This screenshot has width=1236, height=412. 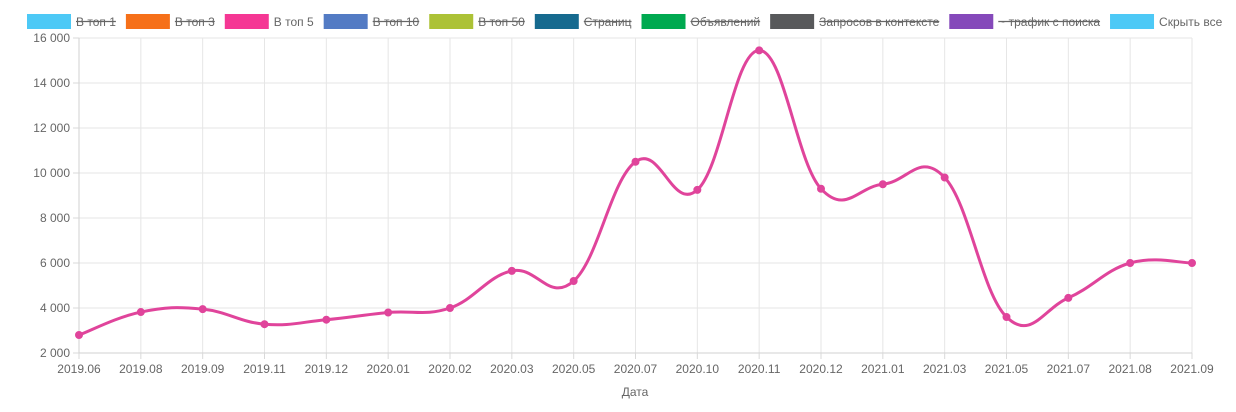 I want to click on legend-item: Объявлений, so click(x=701, y=21).